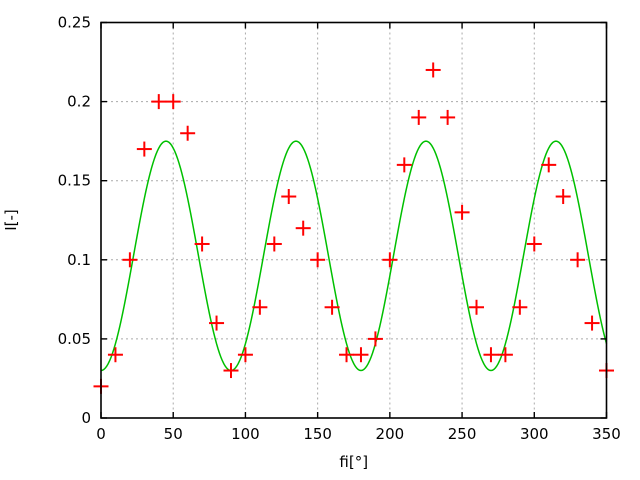  Describe the element at coordinates (79, 260) in the screenshot. I see `y-tick-label: 0.1` at that location.